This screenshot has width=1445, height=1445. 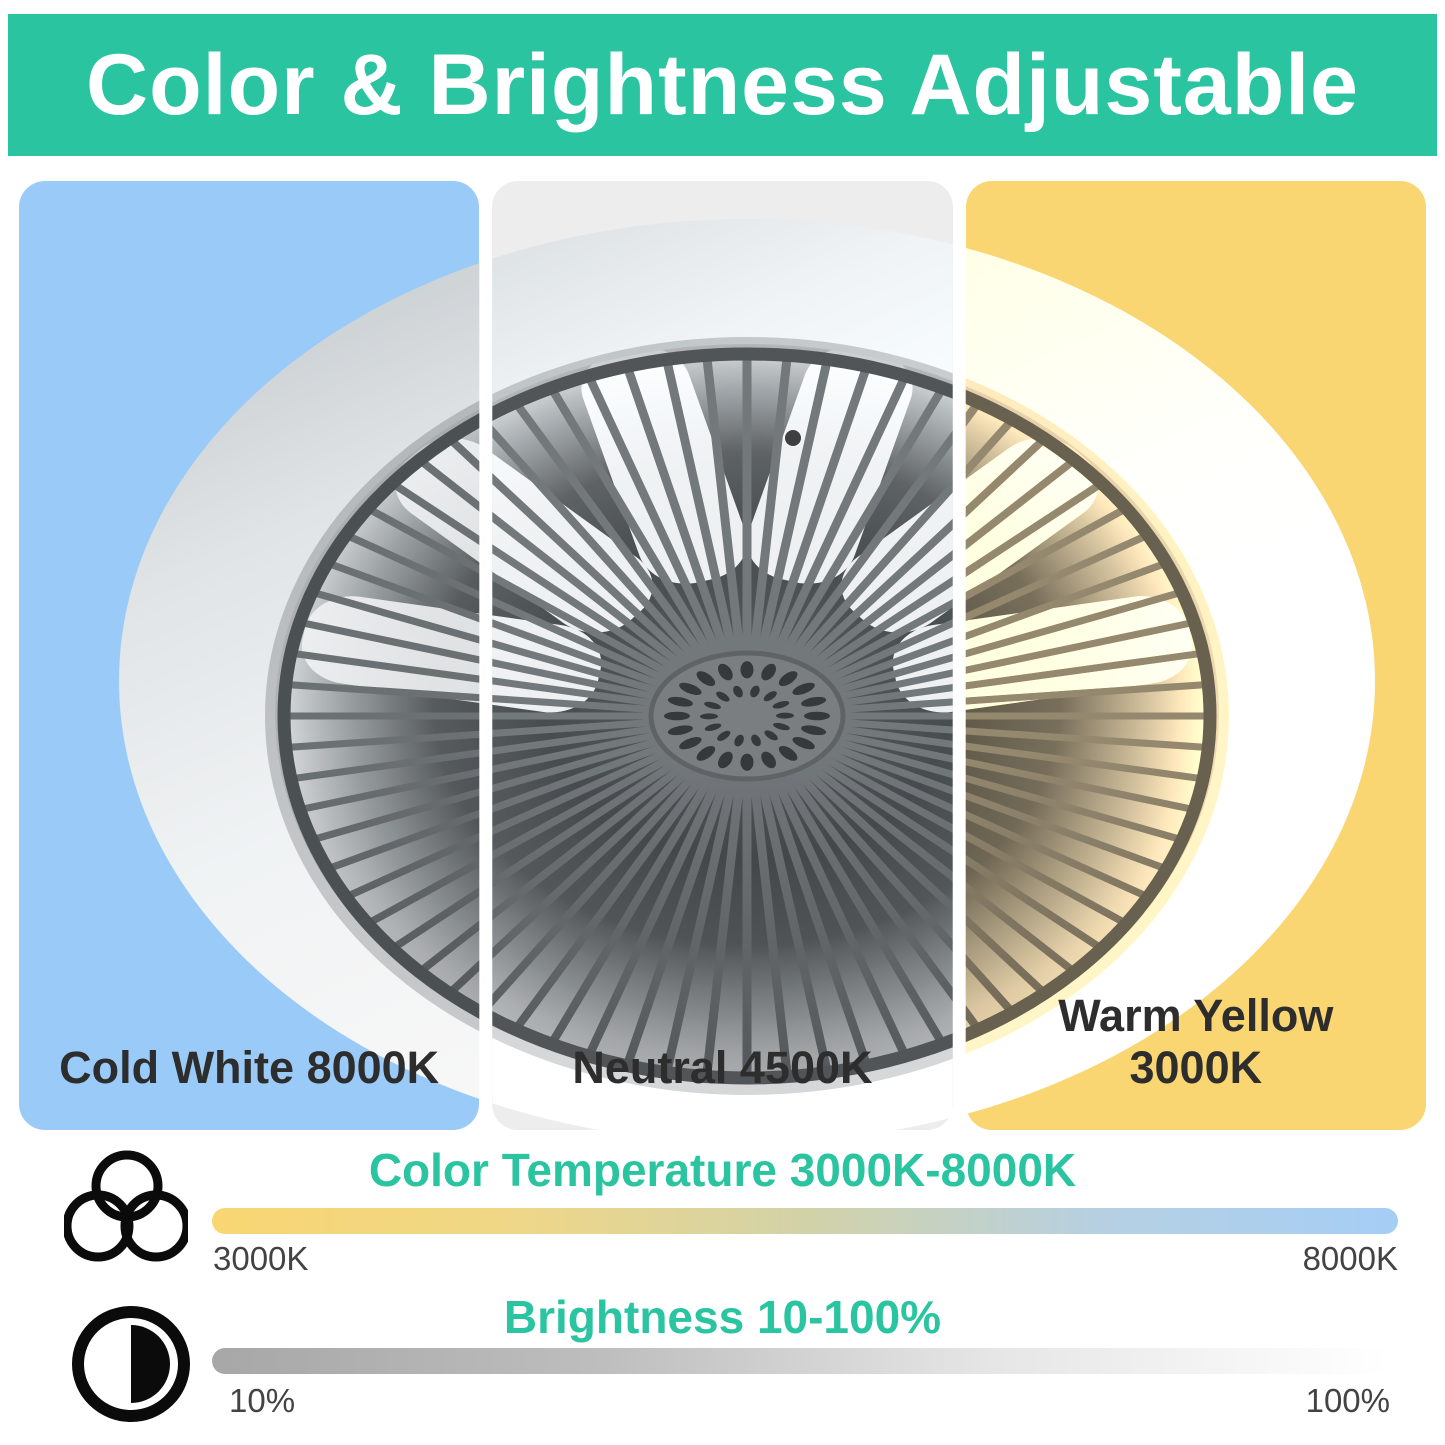 What do you see at coordinates (722, 1067) in the screenshot?
I see `panel-label-neutral: Neutral 4500K` at bounding box center [722, 1067].